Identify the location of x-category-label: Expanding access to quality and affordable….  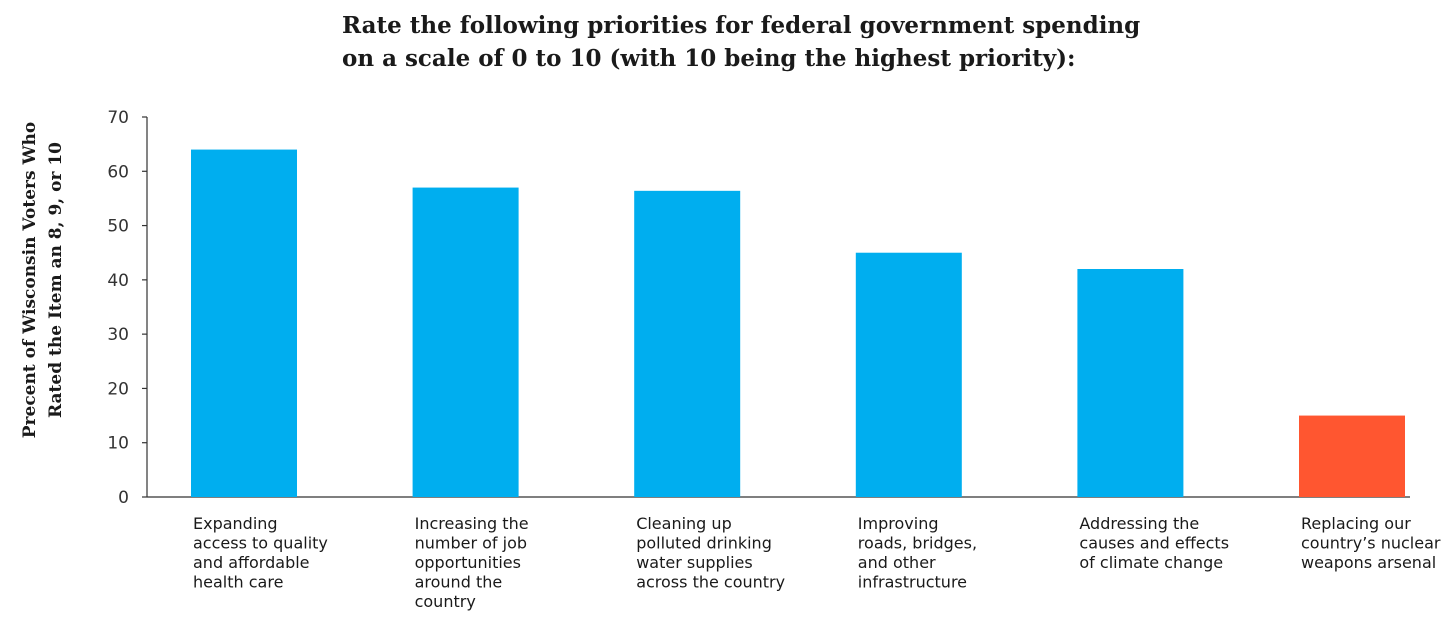
(260, 553).